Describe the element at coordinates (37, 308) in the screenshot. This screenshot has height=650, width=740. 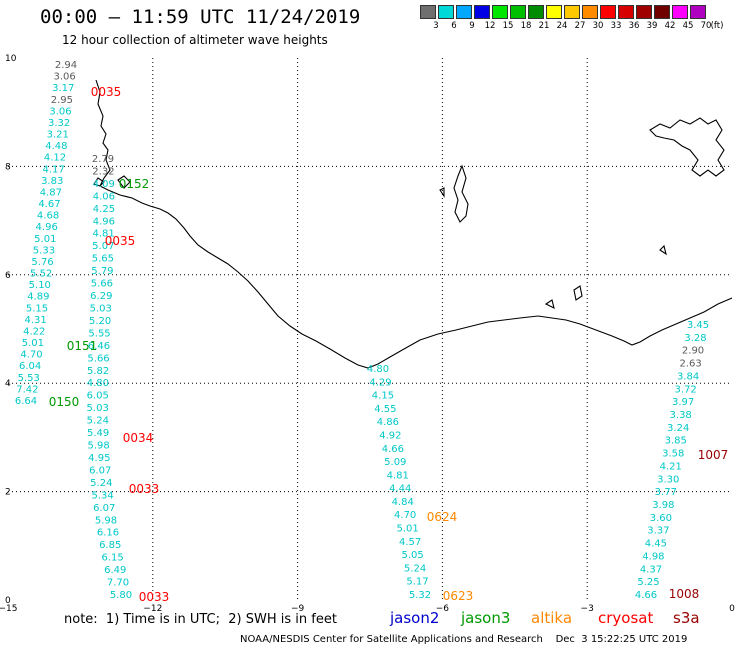
I see `wave-height-value: 5.15` at that location.